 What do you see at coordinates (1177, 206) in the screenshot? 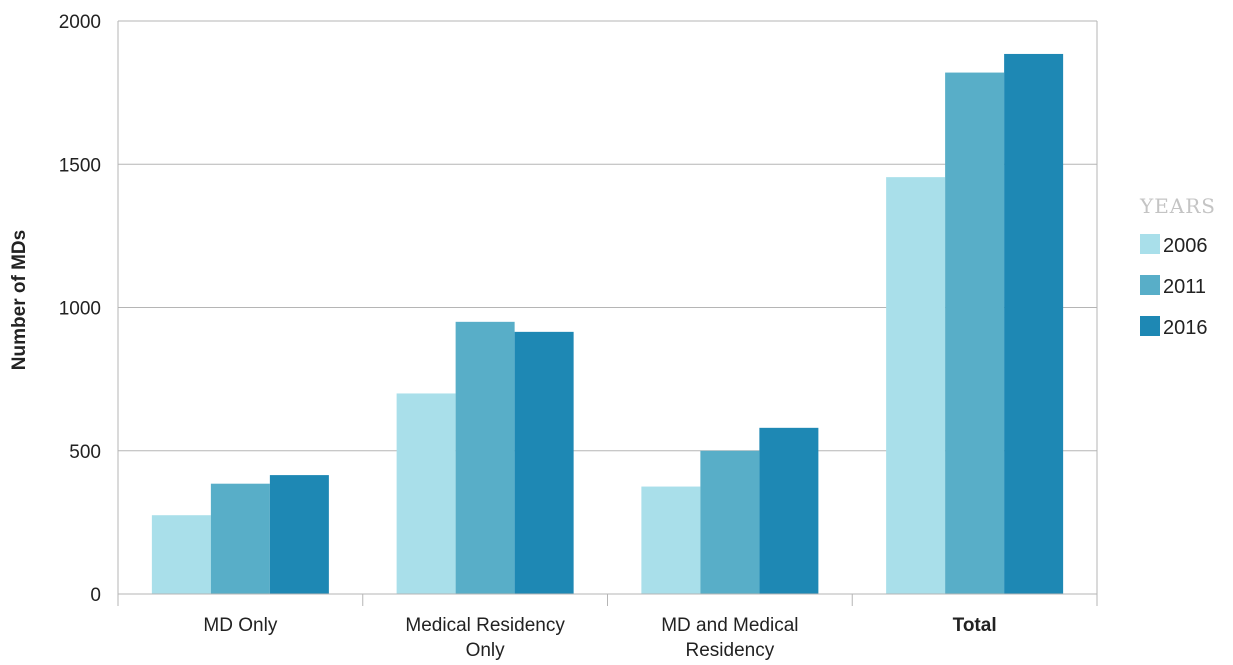
I see `legend-title: YEARS` at bounding box center [1177, 206].